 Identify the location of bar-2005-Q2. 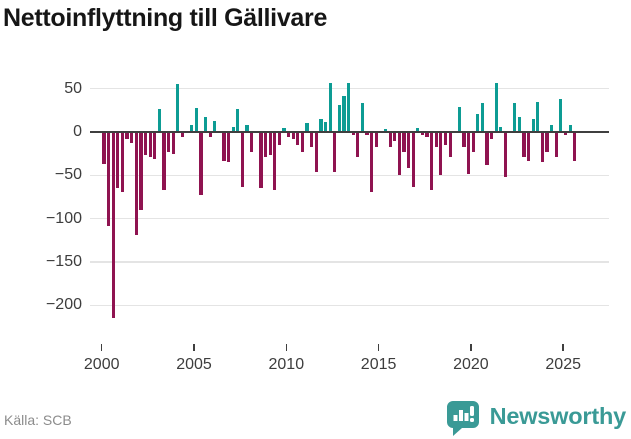
(201, 164).